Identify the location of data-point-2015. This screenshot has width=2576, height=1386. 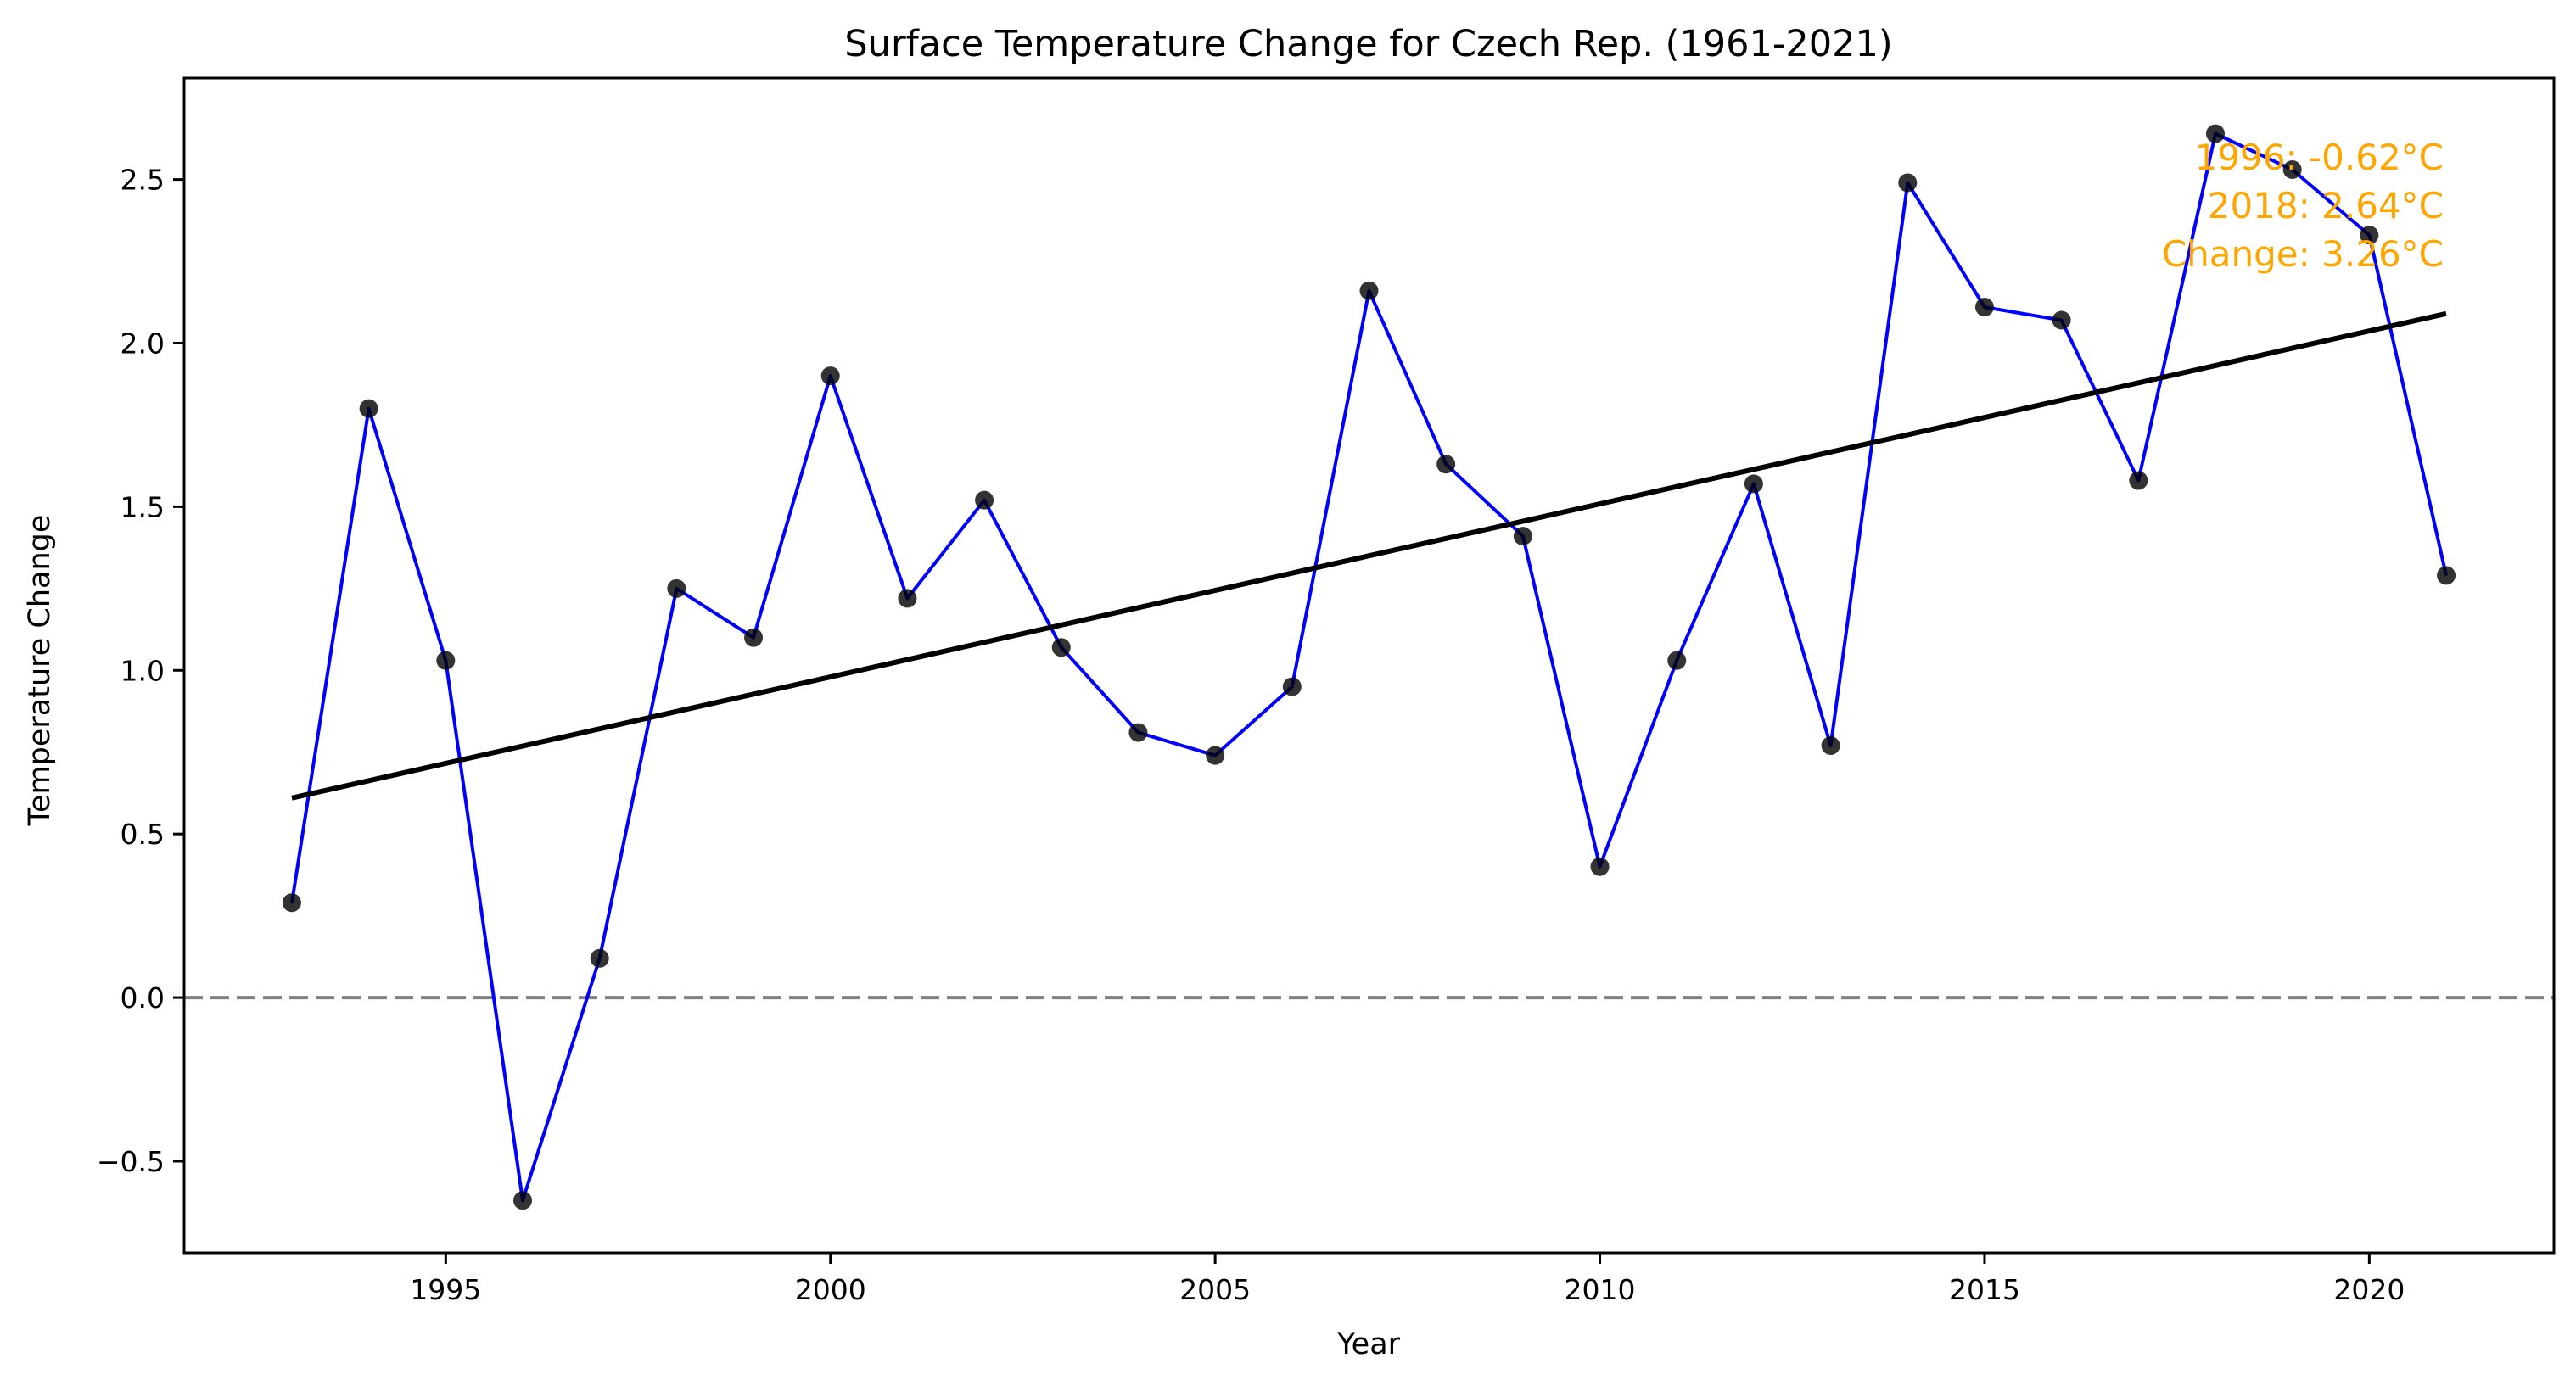
(1984, 308).